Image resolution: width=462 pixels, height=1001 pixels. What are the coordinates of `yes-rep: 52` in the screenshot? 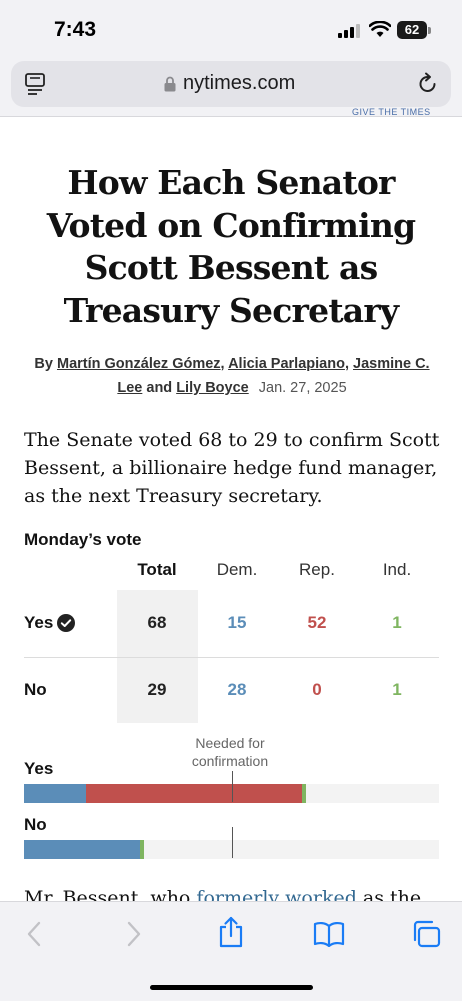 It's located at (317, 622).